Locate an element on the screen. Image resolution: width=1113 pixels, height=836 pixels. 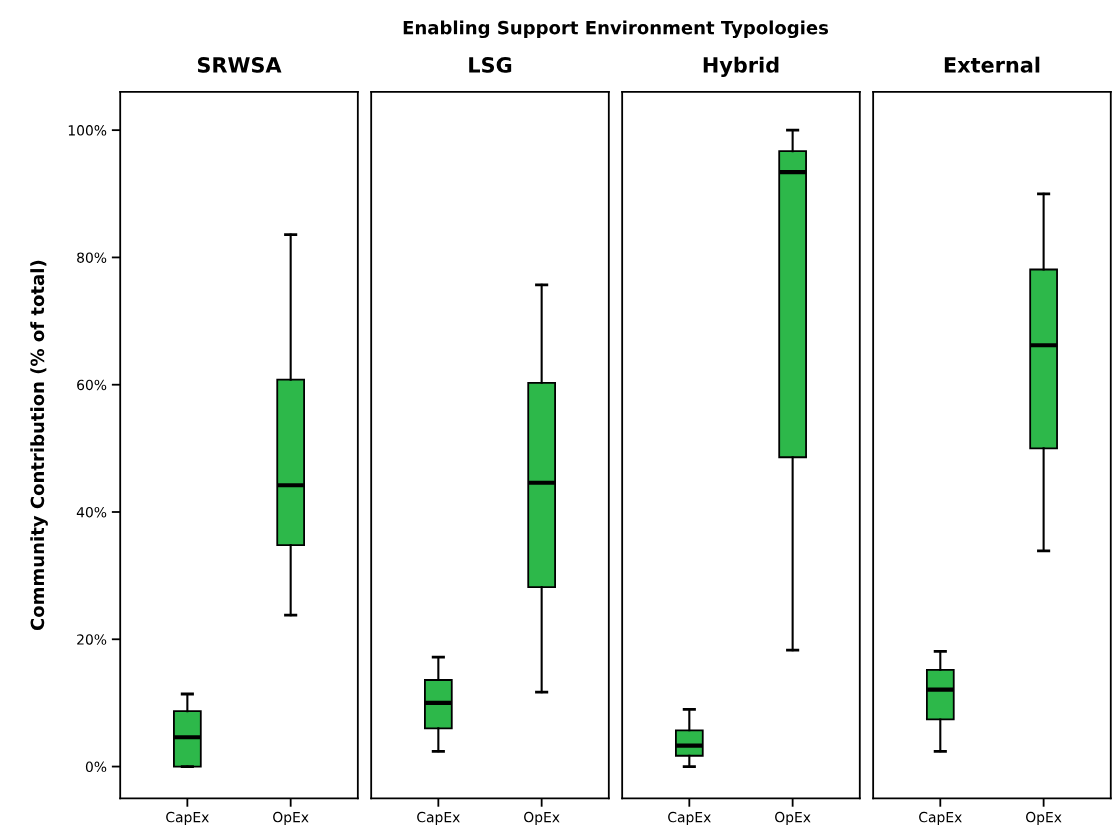
y-tick-label: 80% is located at coordinates (92, 257).